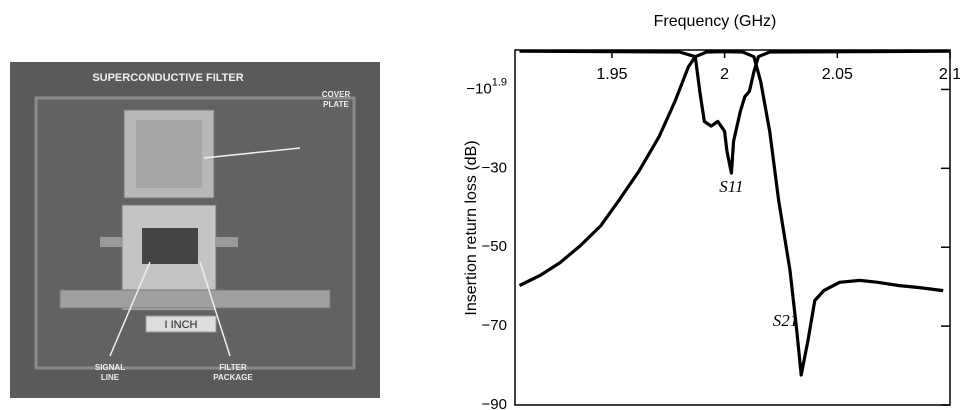 The width and height of the screenshot is (960, 410). What do you see at coordinates (499, 82) in the screenshot?
I see `y-tick-label-sup: 1.9` at bounding box center [499, 82].